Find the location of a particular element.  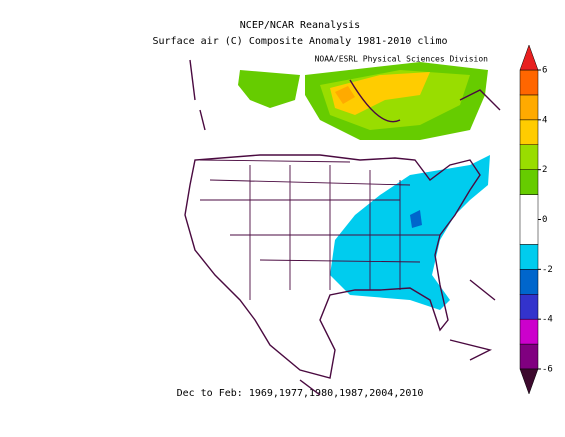

colorbar-tick-label: -6 is located at coordinates (547, 370).